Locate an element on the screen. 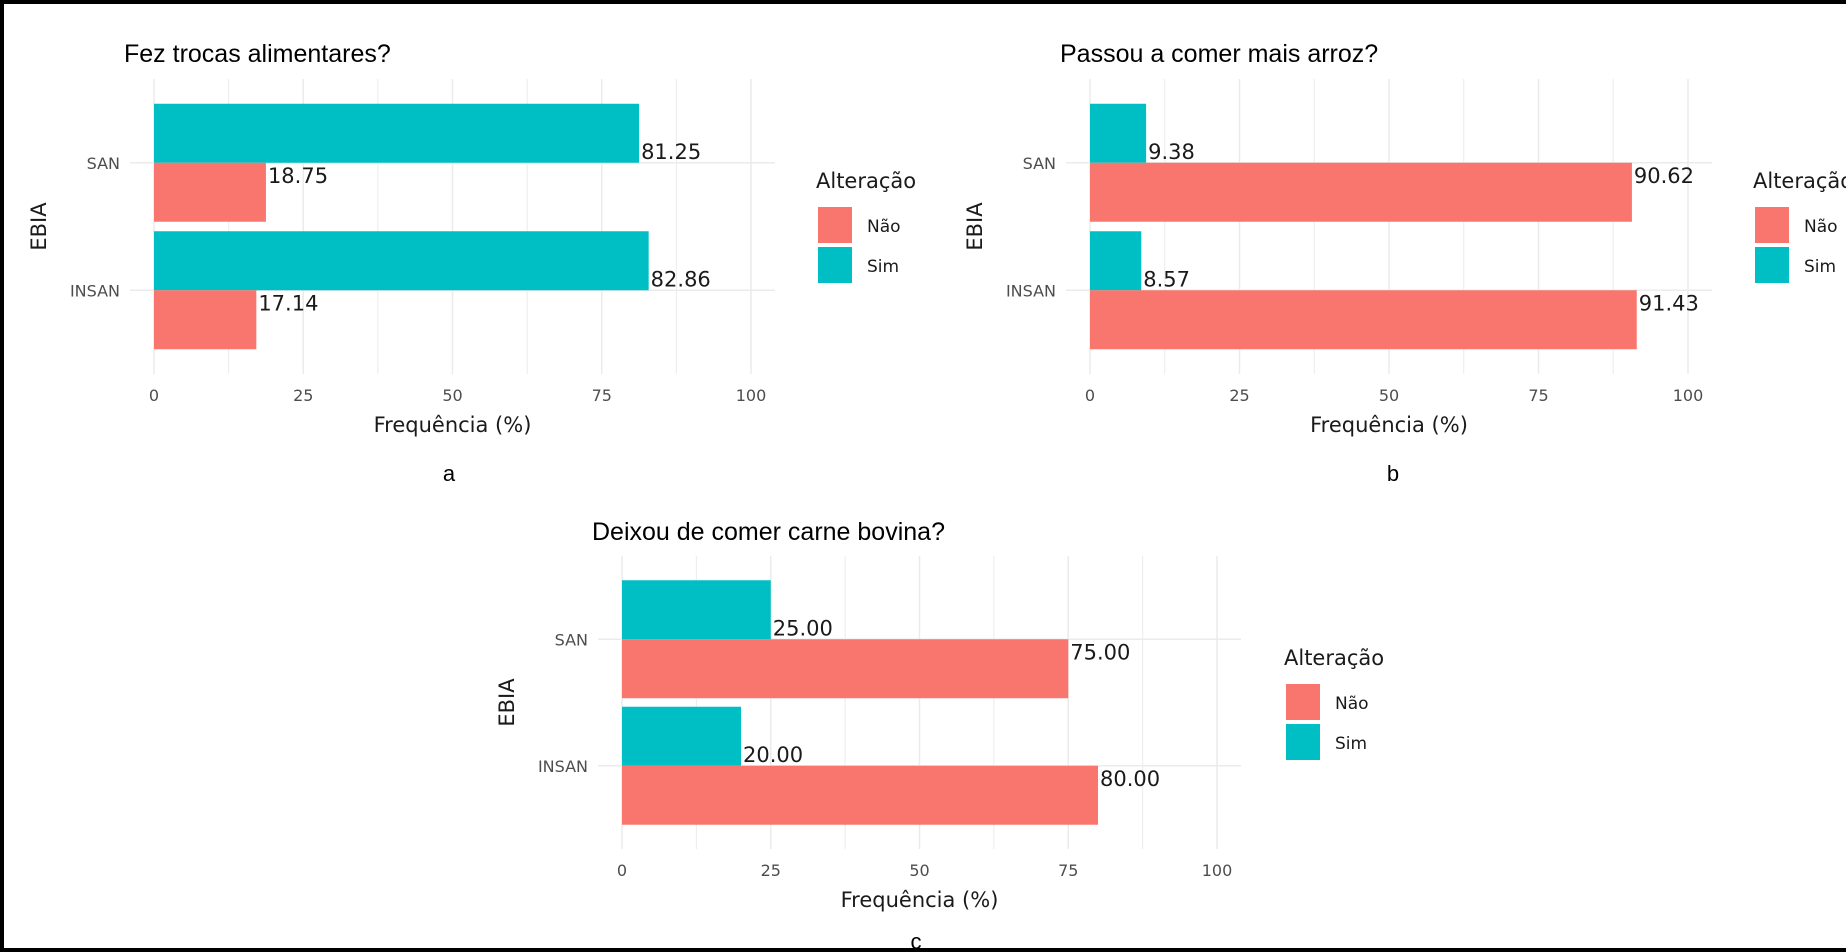 The height and width of the screenshot is (952, 1846). data-label: 8.57 is located at coordinates (1166, 279).